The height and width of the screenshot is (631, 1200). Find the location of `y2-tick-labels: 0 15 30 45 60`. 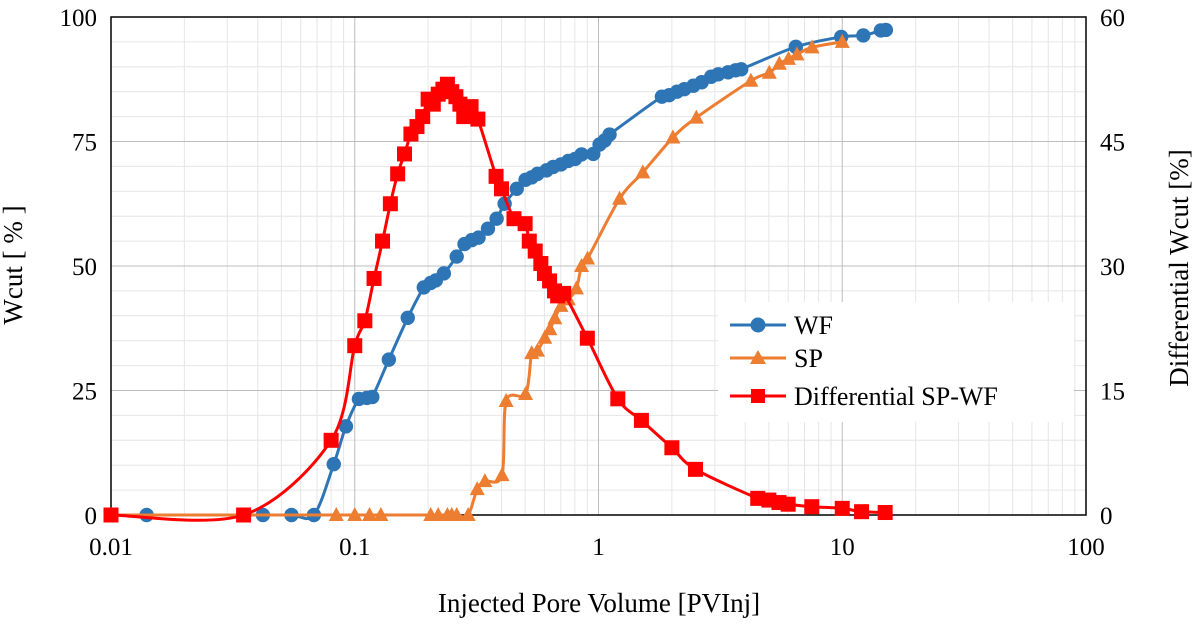

y2-tick-labels: 0 15 30 45 60 is located at coordinates (1112, 267).